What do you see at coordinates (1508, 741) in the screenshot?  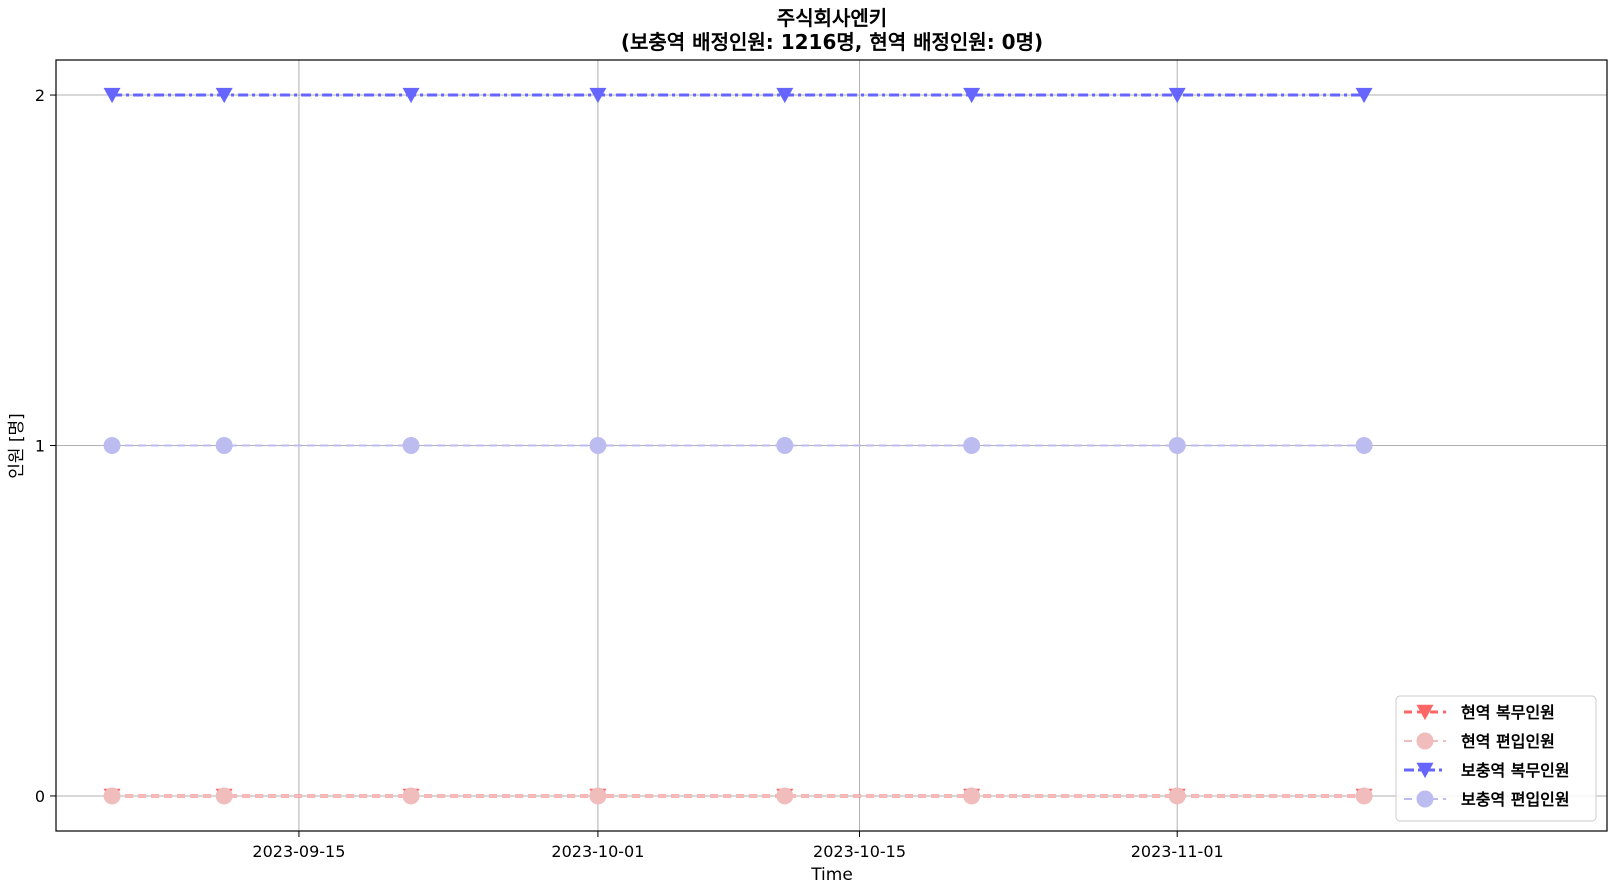 I see `legend-label: 현역 편입인원` at bounding box center [1508, 741].